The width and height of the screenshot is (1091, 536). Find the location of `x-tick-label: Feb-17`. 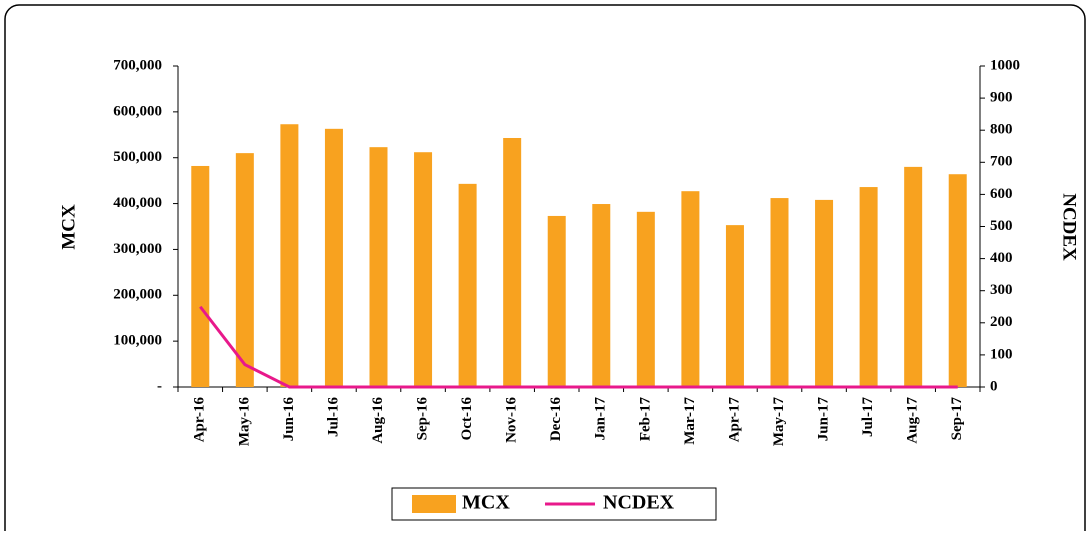

x-tick-label: Feb-17 is located at coordinates (645, 419).